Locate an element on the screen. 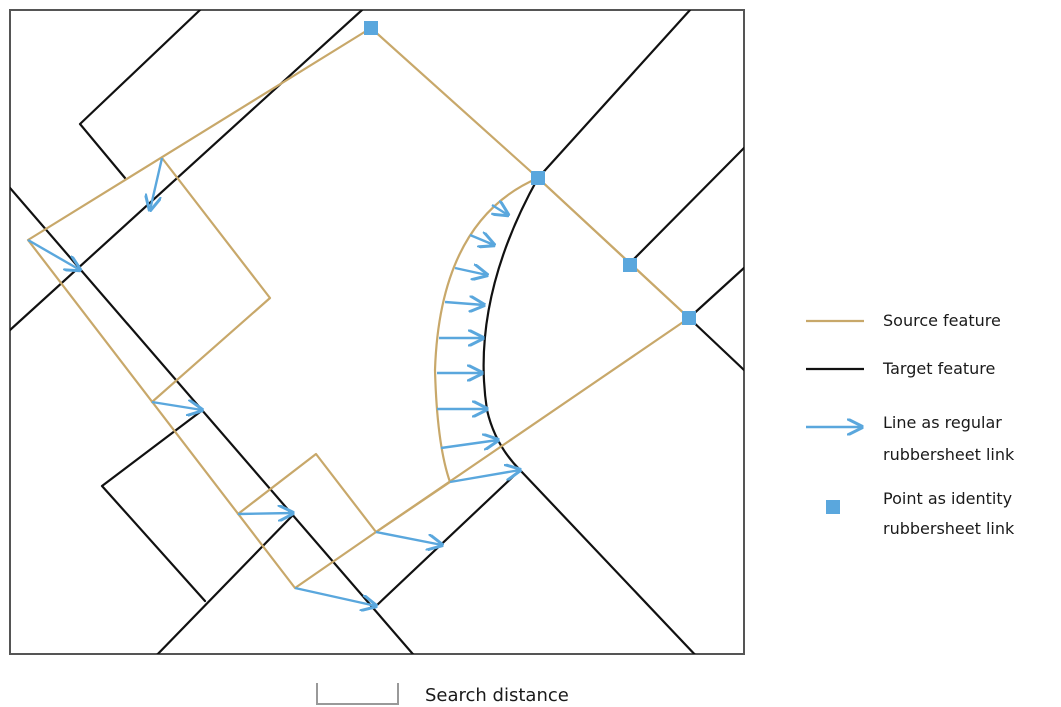  source-line-right is located at coordinates (613, 248).